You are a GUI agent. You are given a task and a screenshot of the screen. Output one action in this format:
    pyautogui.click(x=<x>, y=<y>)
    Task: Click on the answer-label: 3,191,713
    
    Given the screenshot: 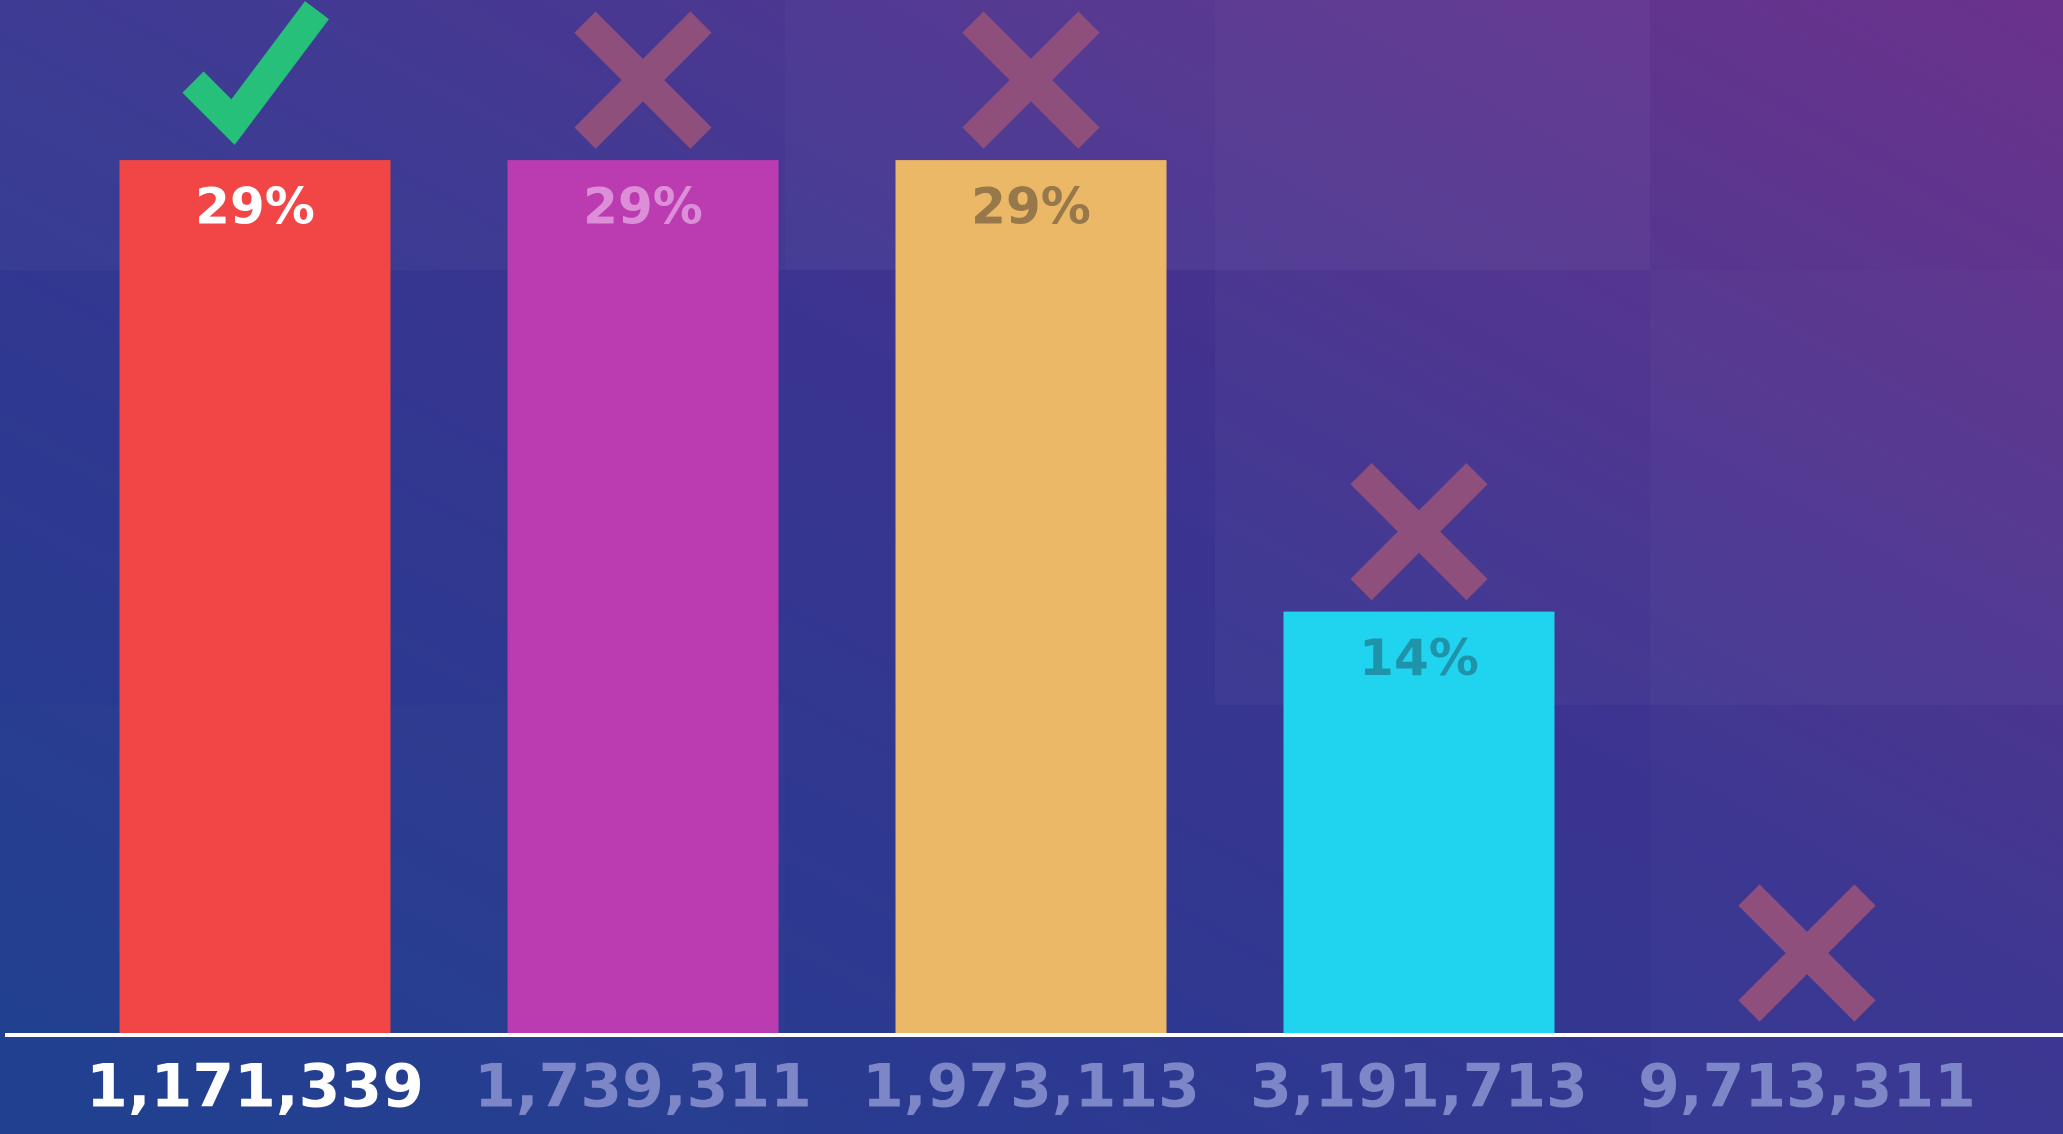 What is the action you would take?
    pyautogui.click(x=1419, y=1087)
    